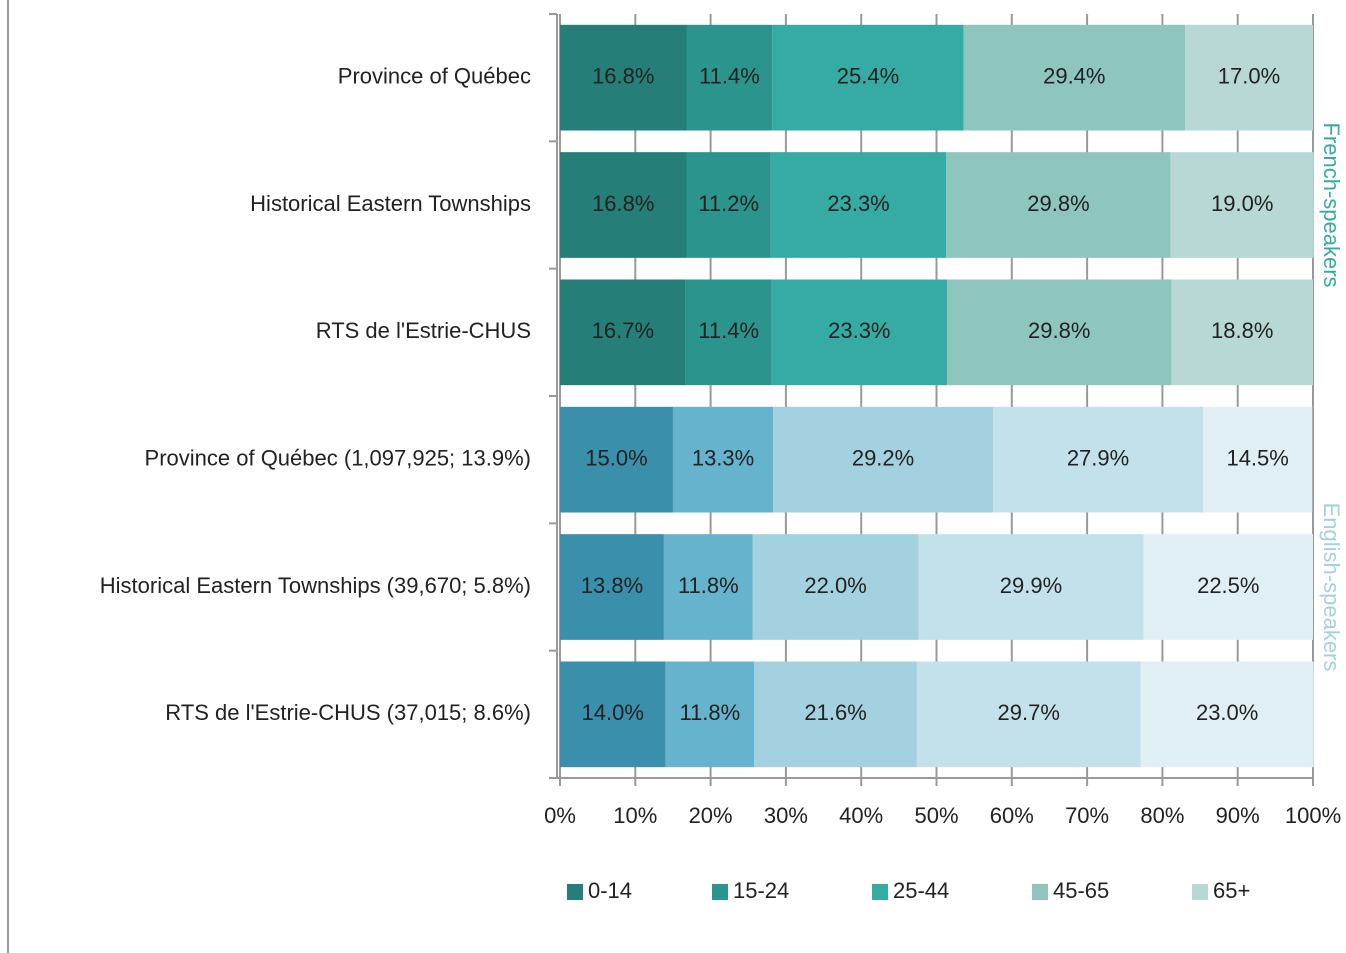 The image size is (1346, 953). What do you see at coordinates (711, 815) in the screenshot?
I see `x-tick-label: 20%` at bounding box center [711, 815].